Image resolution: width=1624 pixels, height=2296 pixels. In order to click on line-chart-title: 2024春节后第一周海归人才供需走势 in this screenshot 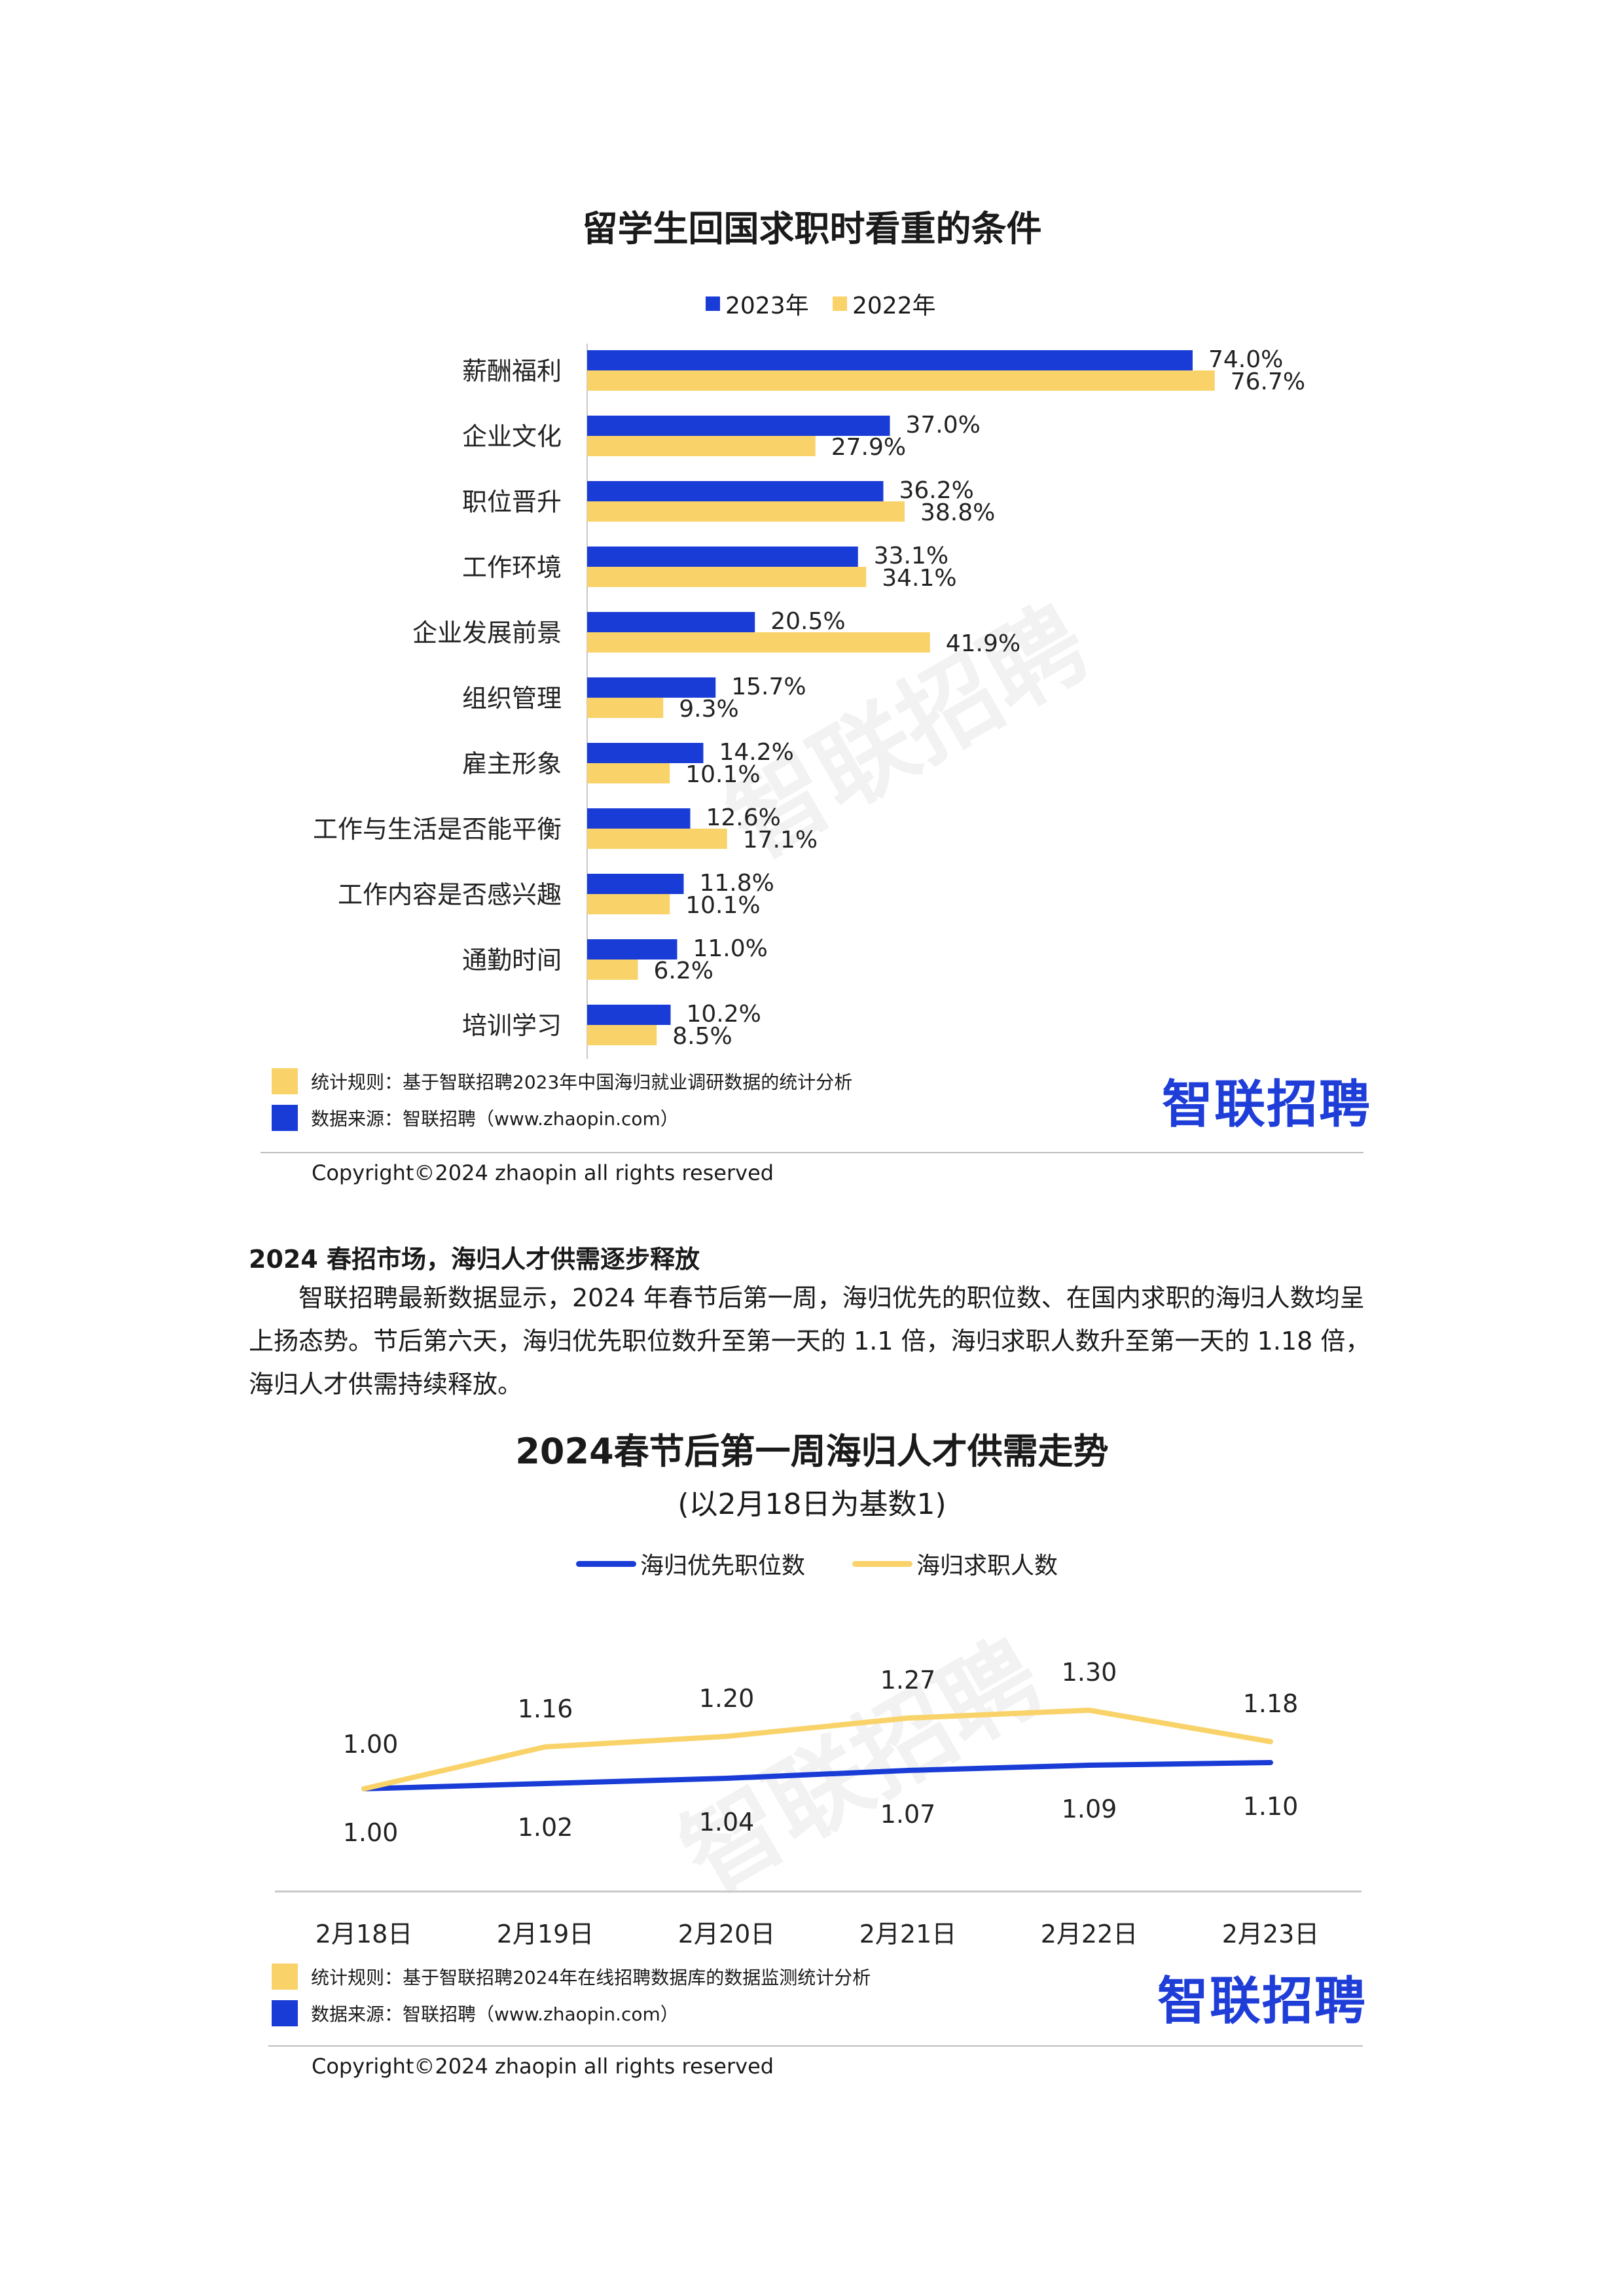, I will do `click(812, 1451)`.